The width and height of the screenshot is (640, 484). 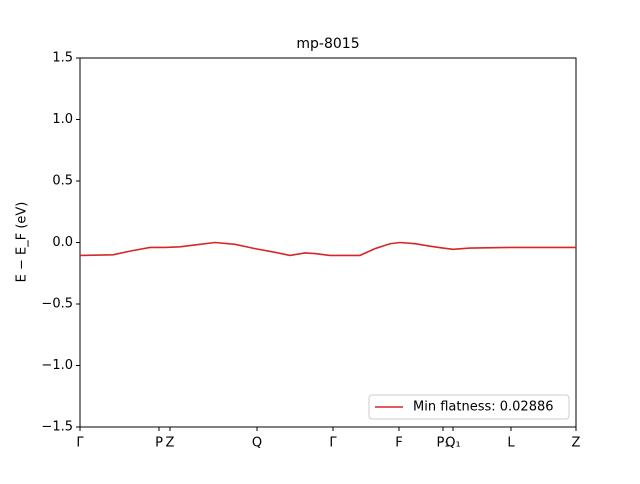 I want to click on x-tick-label: F, so click(x=398, y=443).